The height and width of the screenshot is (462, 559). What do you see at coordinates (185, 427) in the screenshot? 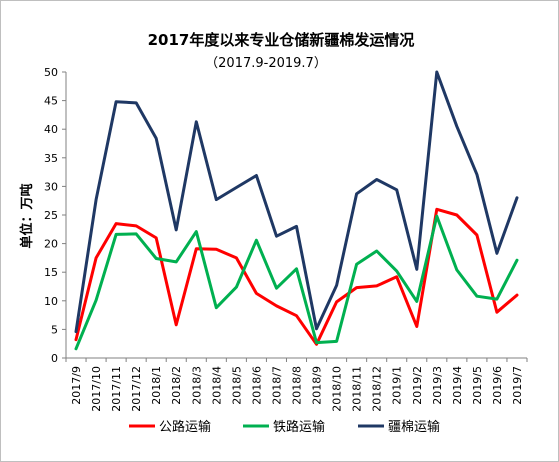
I see `legend-label: 公路运输` at bounding box center [185, 427].